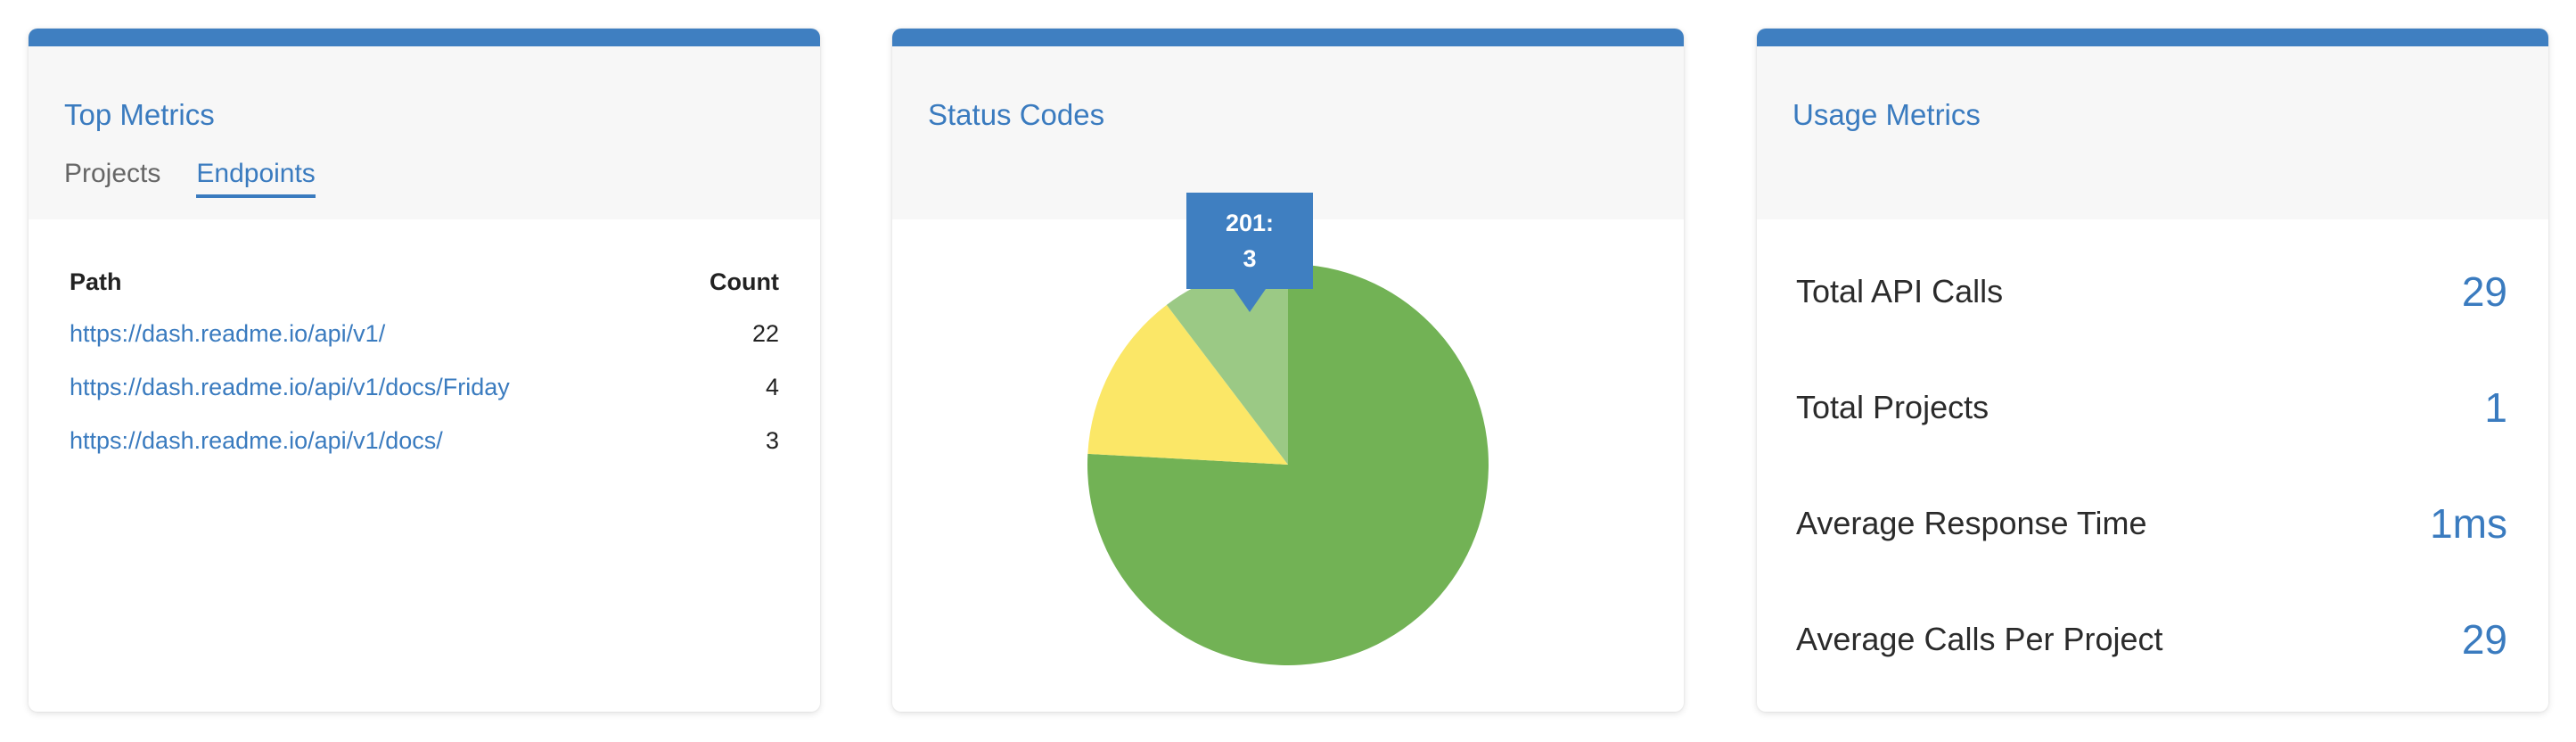  What do you see at coordinates (96, 281) in the screenshot?
I see `column-header-path: Path` at bounding box center [96, 281].